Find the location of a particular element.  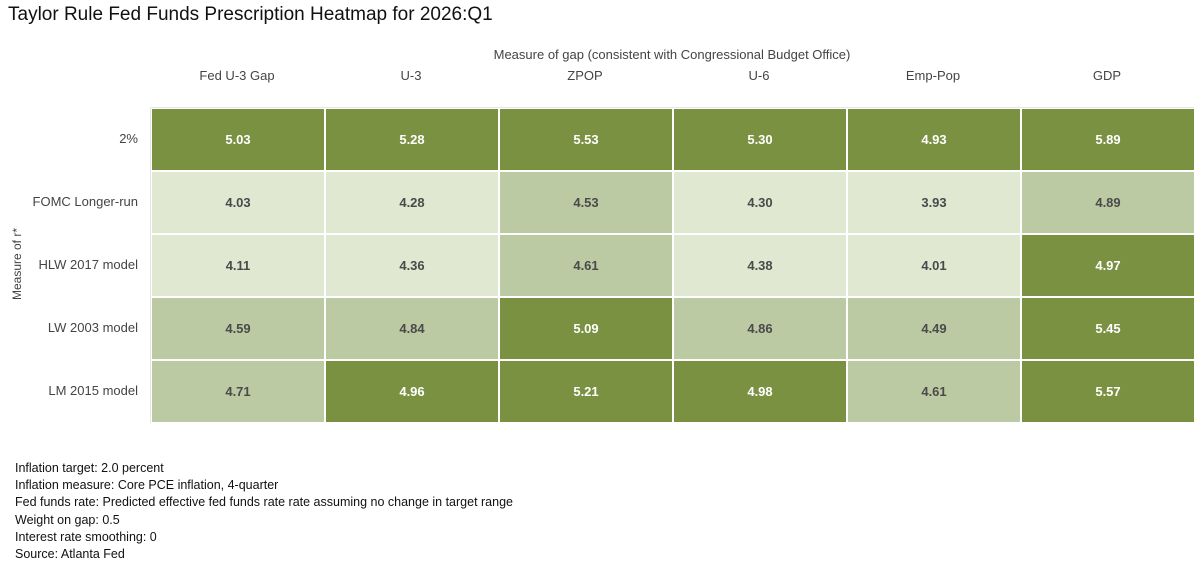

heatmap-cell: 5.03 is located at coordinates (238, 139).